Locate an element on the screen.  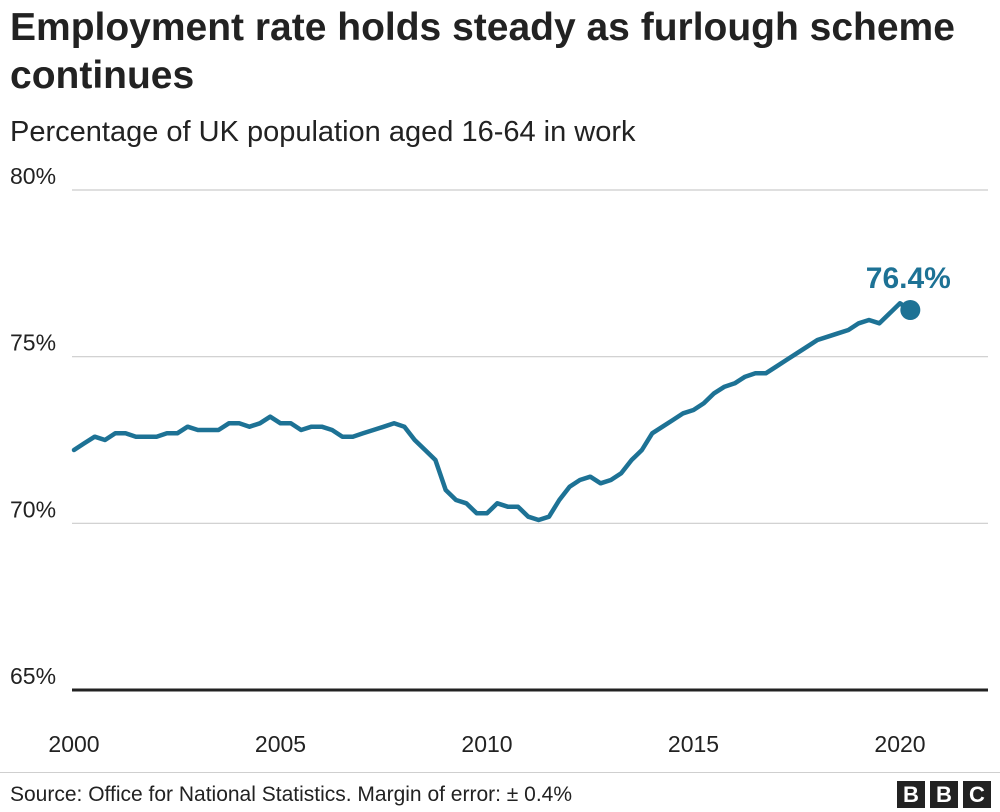
y-tick-label: 75% is located at coordinates (33, 343).